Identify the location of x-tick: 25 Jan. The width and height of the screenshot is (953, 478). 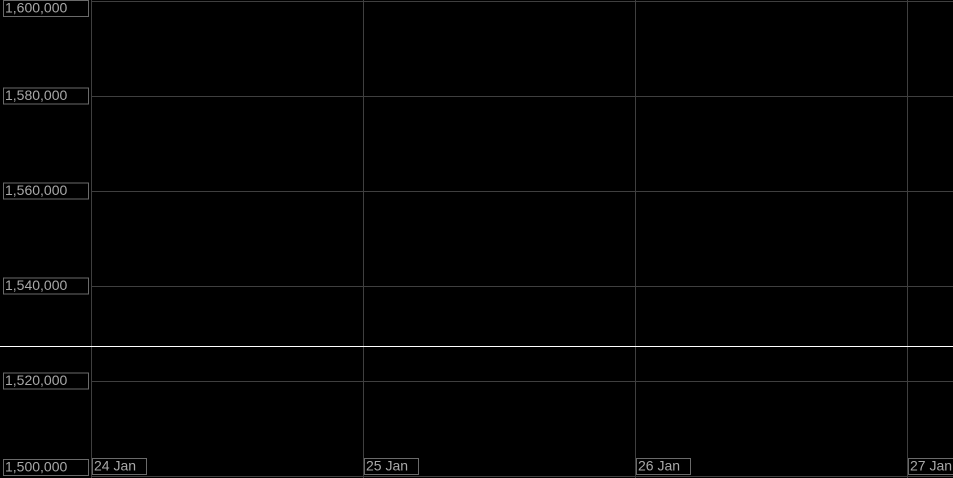
(391, 466).